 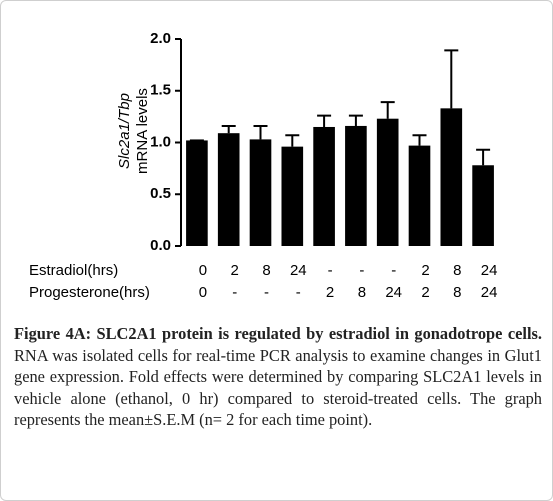 What do you see at coordinates (160, 245) in the screenshot?
I see `y-tick-label: 0.0` at bounding box center [160, 245].